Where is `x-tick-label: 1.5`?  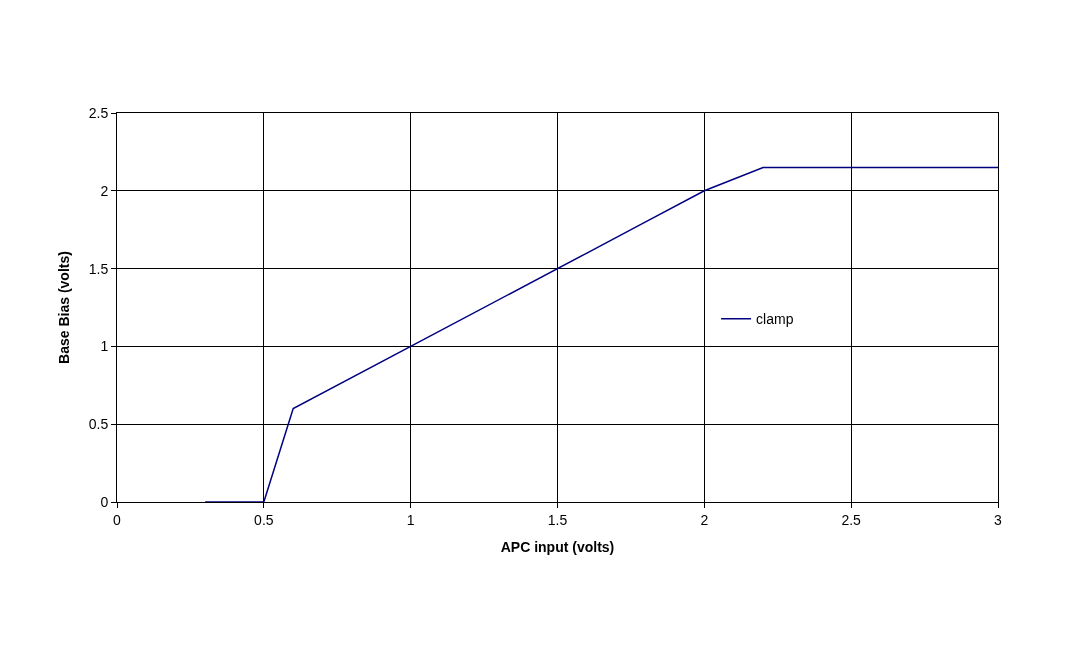 x-tick-label: 1.5 is located at coordinates (557, 519).